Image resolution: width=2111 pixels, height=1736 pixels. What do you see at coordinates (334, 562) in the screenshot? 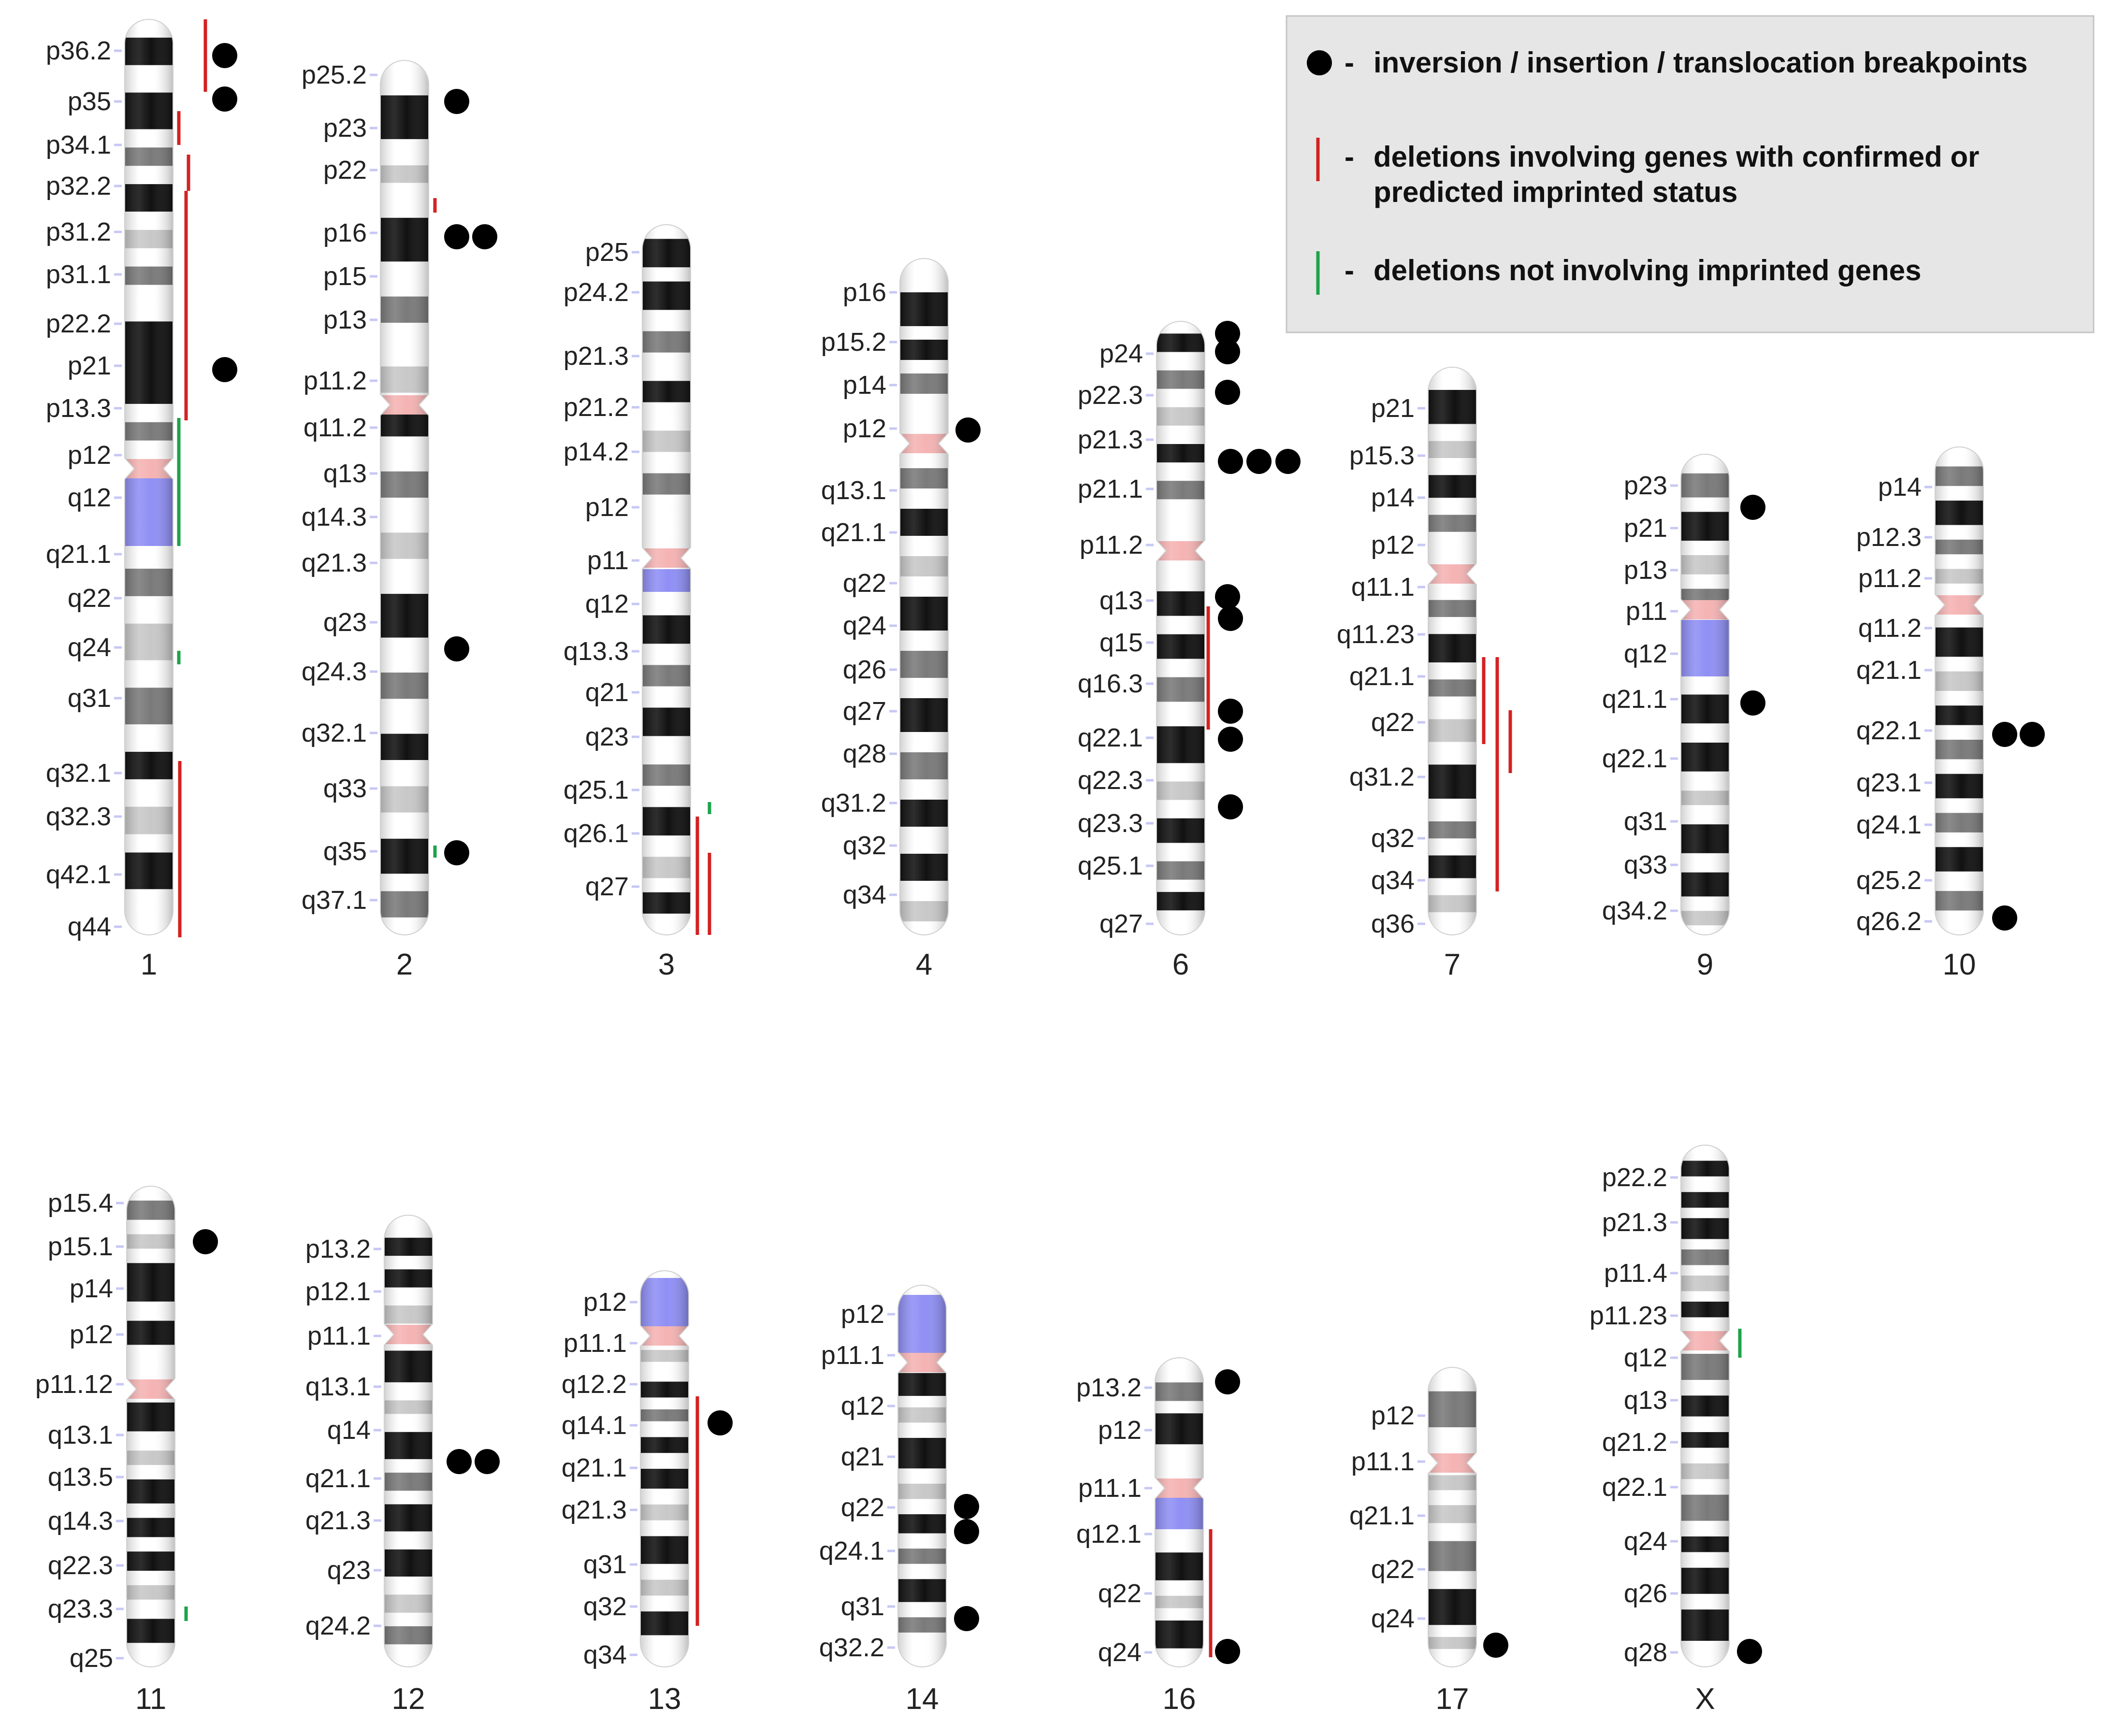
I see `band-label: q21.3` at bounding box center [334, 562].